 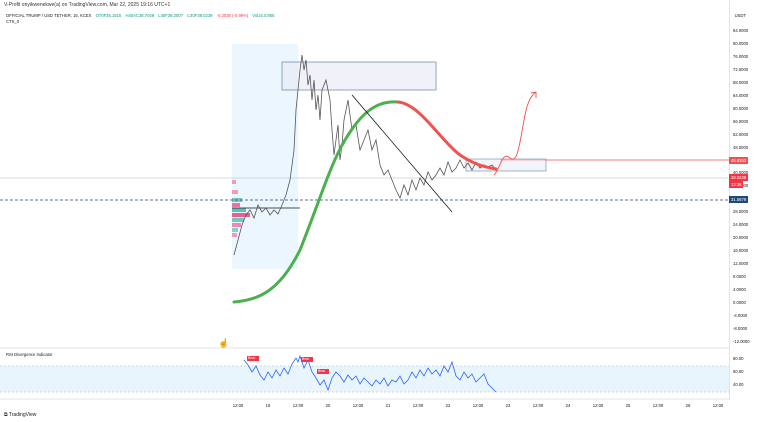 I want to click on price-axis-label: 28.0000, so click(x=741, y=212).